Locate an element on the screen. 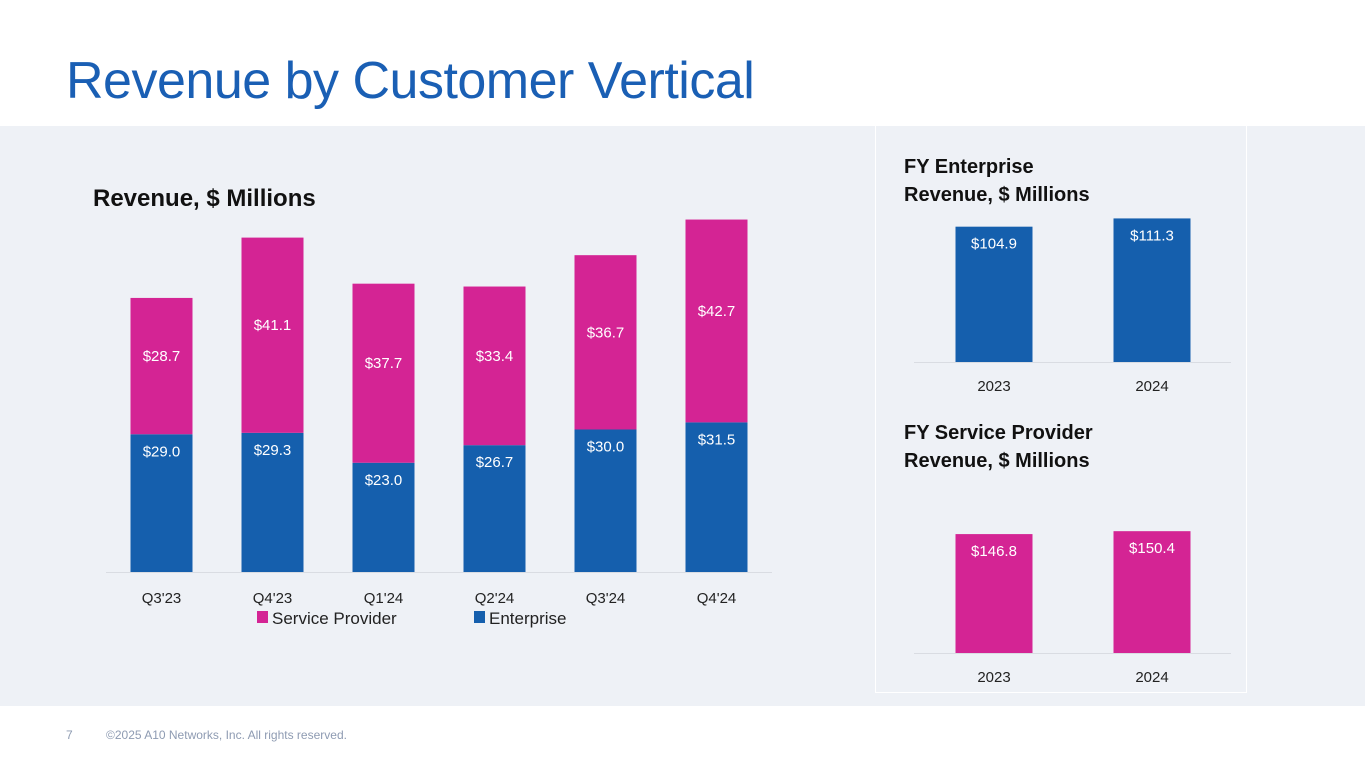  x-tick-label-4: Q3'24 is located at coordinates (606, 598).